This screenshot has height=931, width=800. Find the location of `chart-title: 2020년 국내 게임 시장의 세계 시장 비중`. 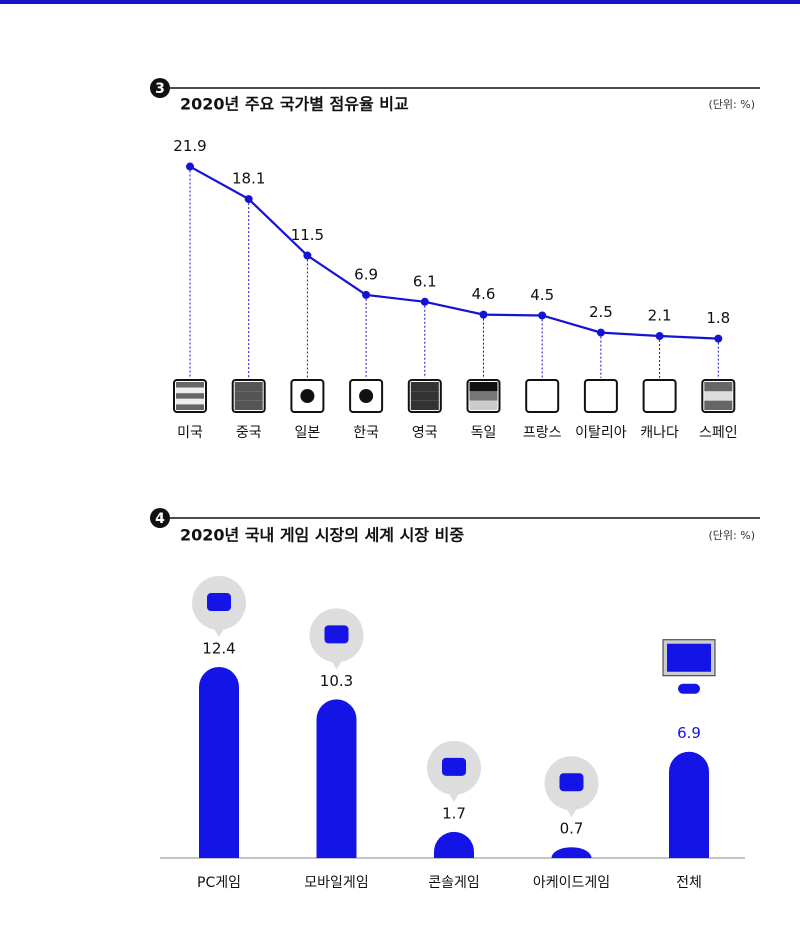

chart-title: 2020년 국내 게임 시장의 세계 시장 비중 is located at coordinates (322, 535).